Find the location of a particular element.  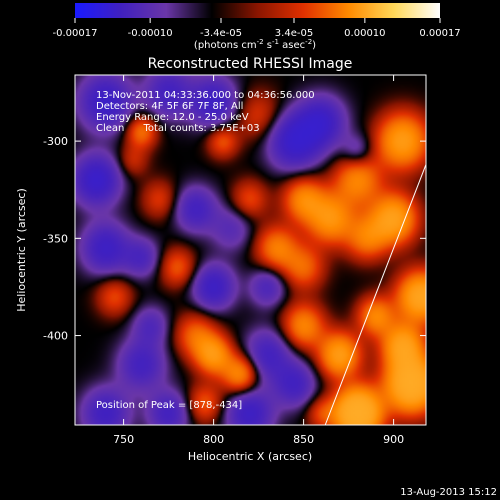

y-tick-label: -300 is located at coordinates (55, 141).